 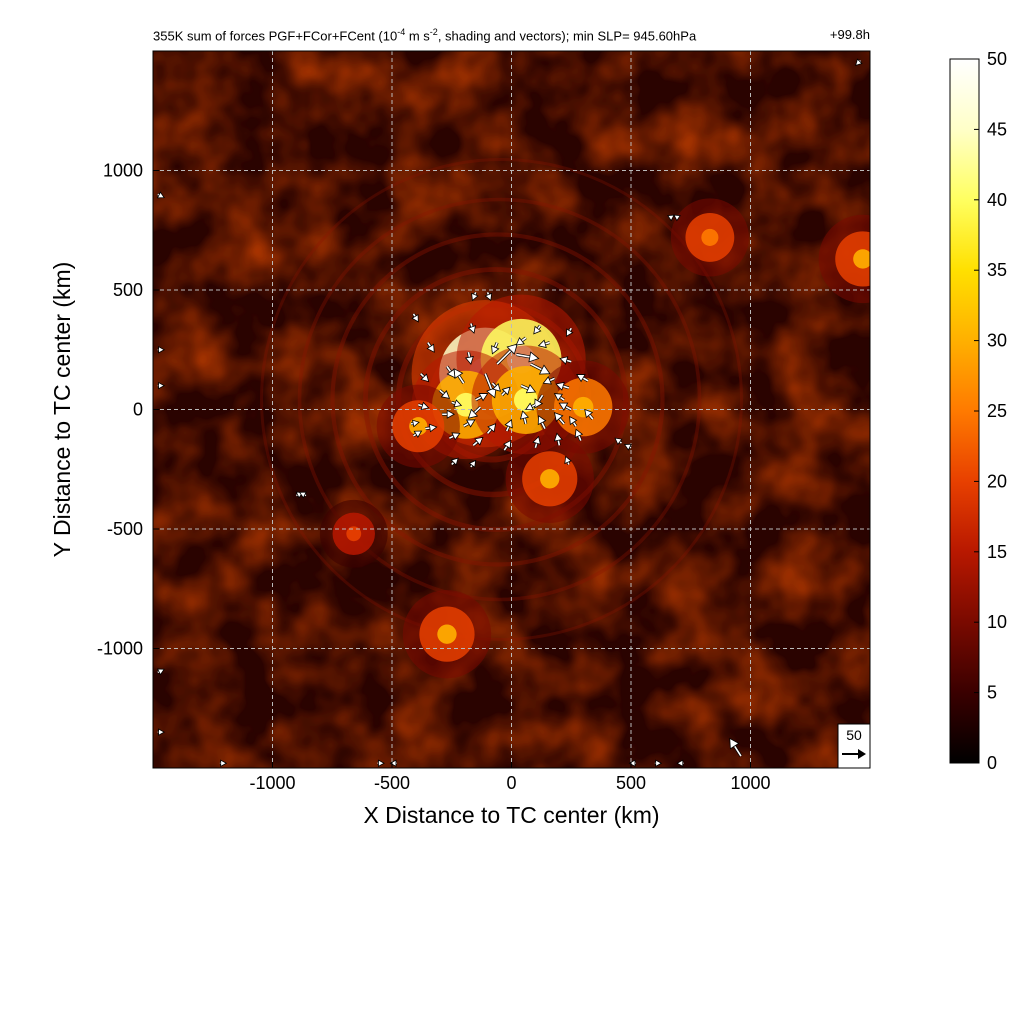 What do you see at coordinates (497, 399) in the screenshot?
I see `swirl-ring` at bounding box center [497, 399].